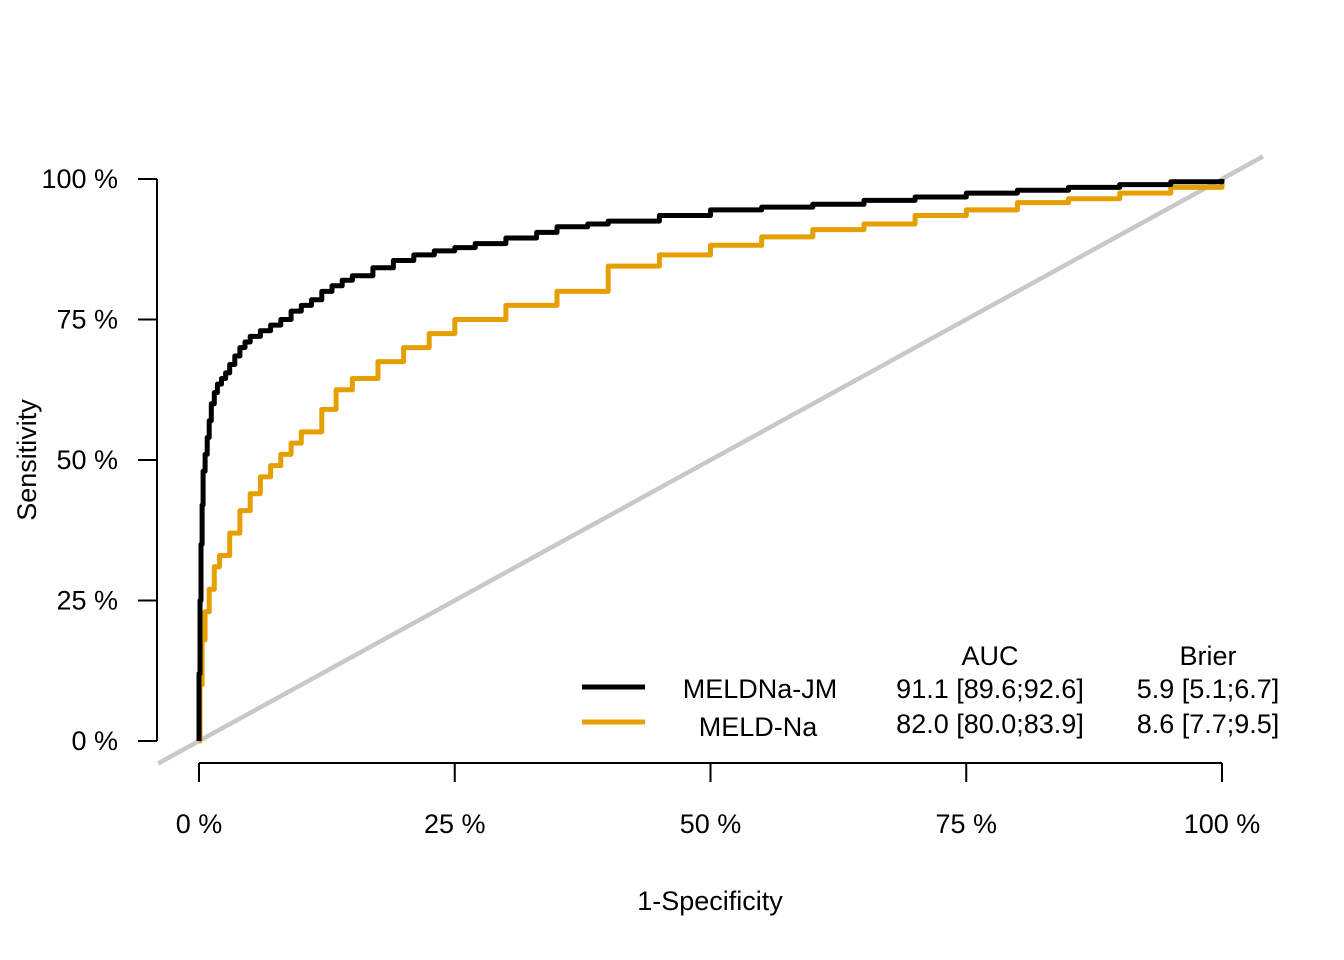 The image size is (1344, 960). I want to click on y-tick-label: 25 %, so click(87, 601).